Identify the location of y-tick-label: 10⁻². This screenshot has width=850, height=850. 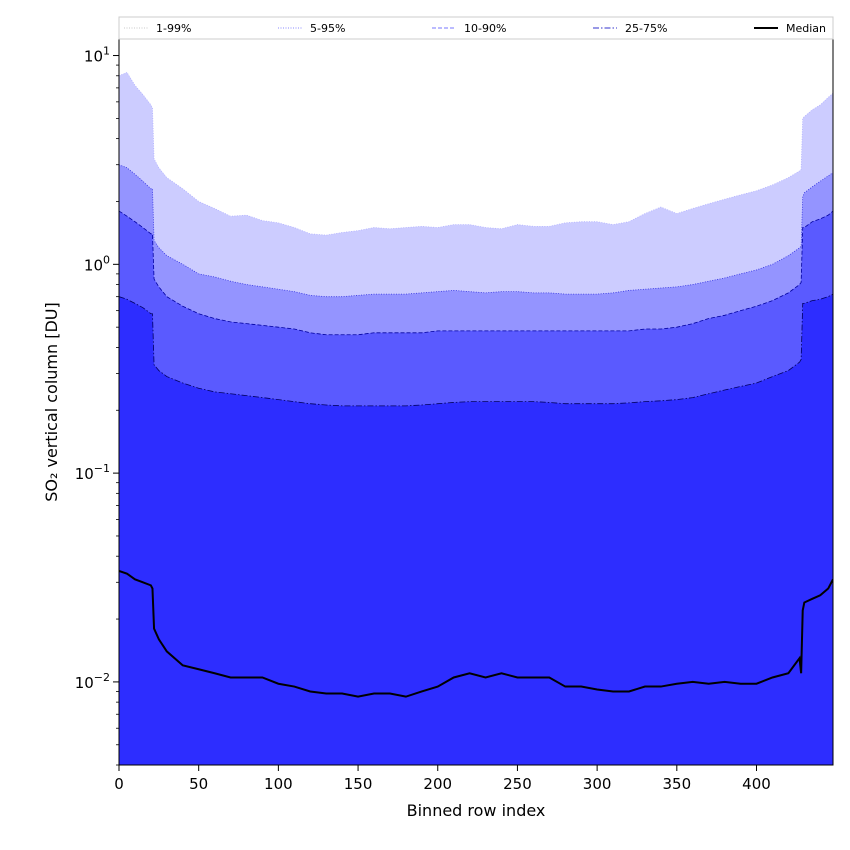
(92, 681).